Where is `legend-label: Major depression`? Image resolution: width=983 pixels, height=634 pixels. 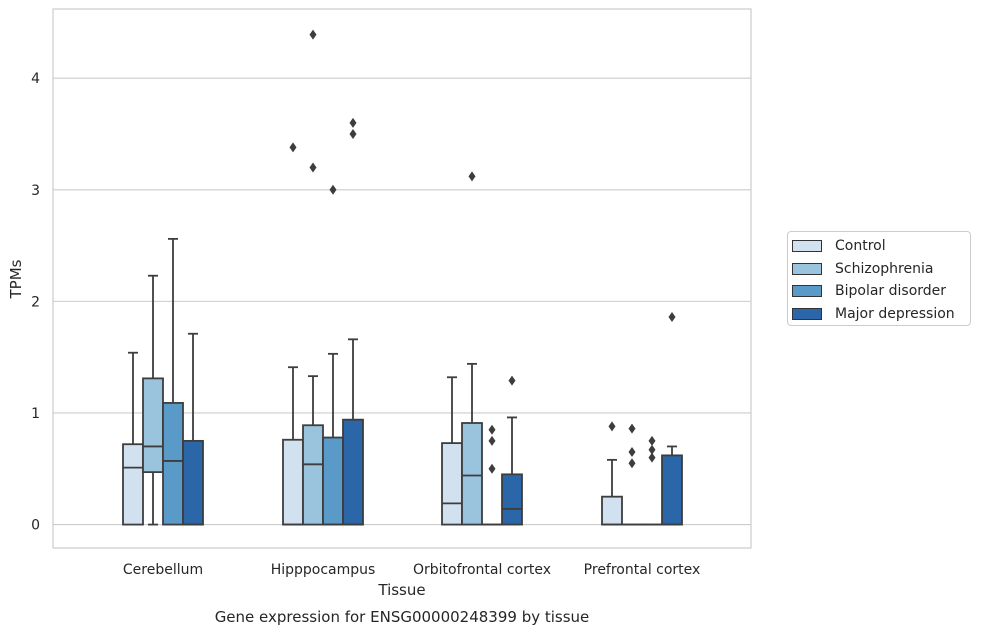
legend-label: Major depression is located at coordinates (895, 313).